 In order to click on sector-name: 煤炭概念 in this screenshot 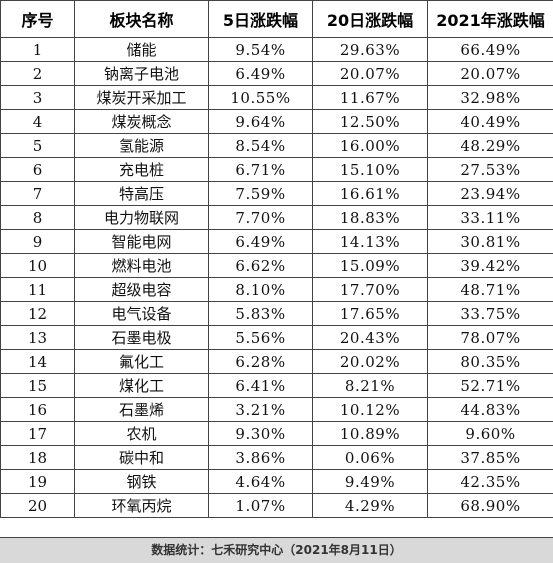, I will do `click(141, 121)`.